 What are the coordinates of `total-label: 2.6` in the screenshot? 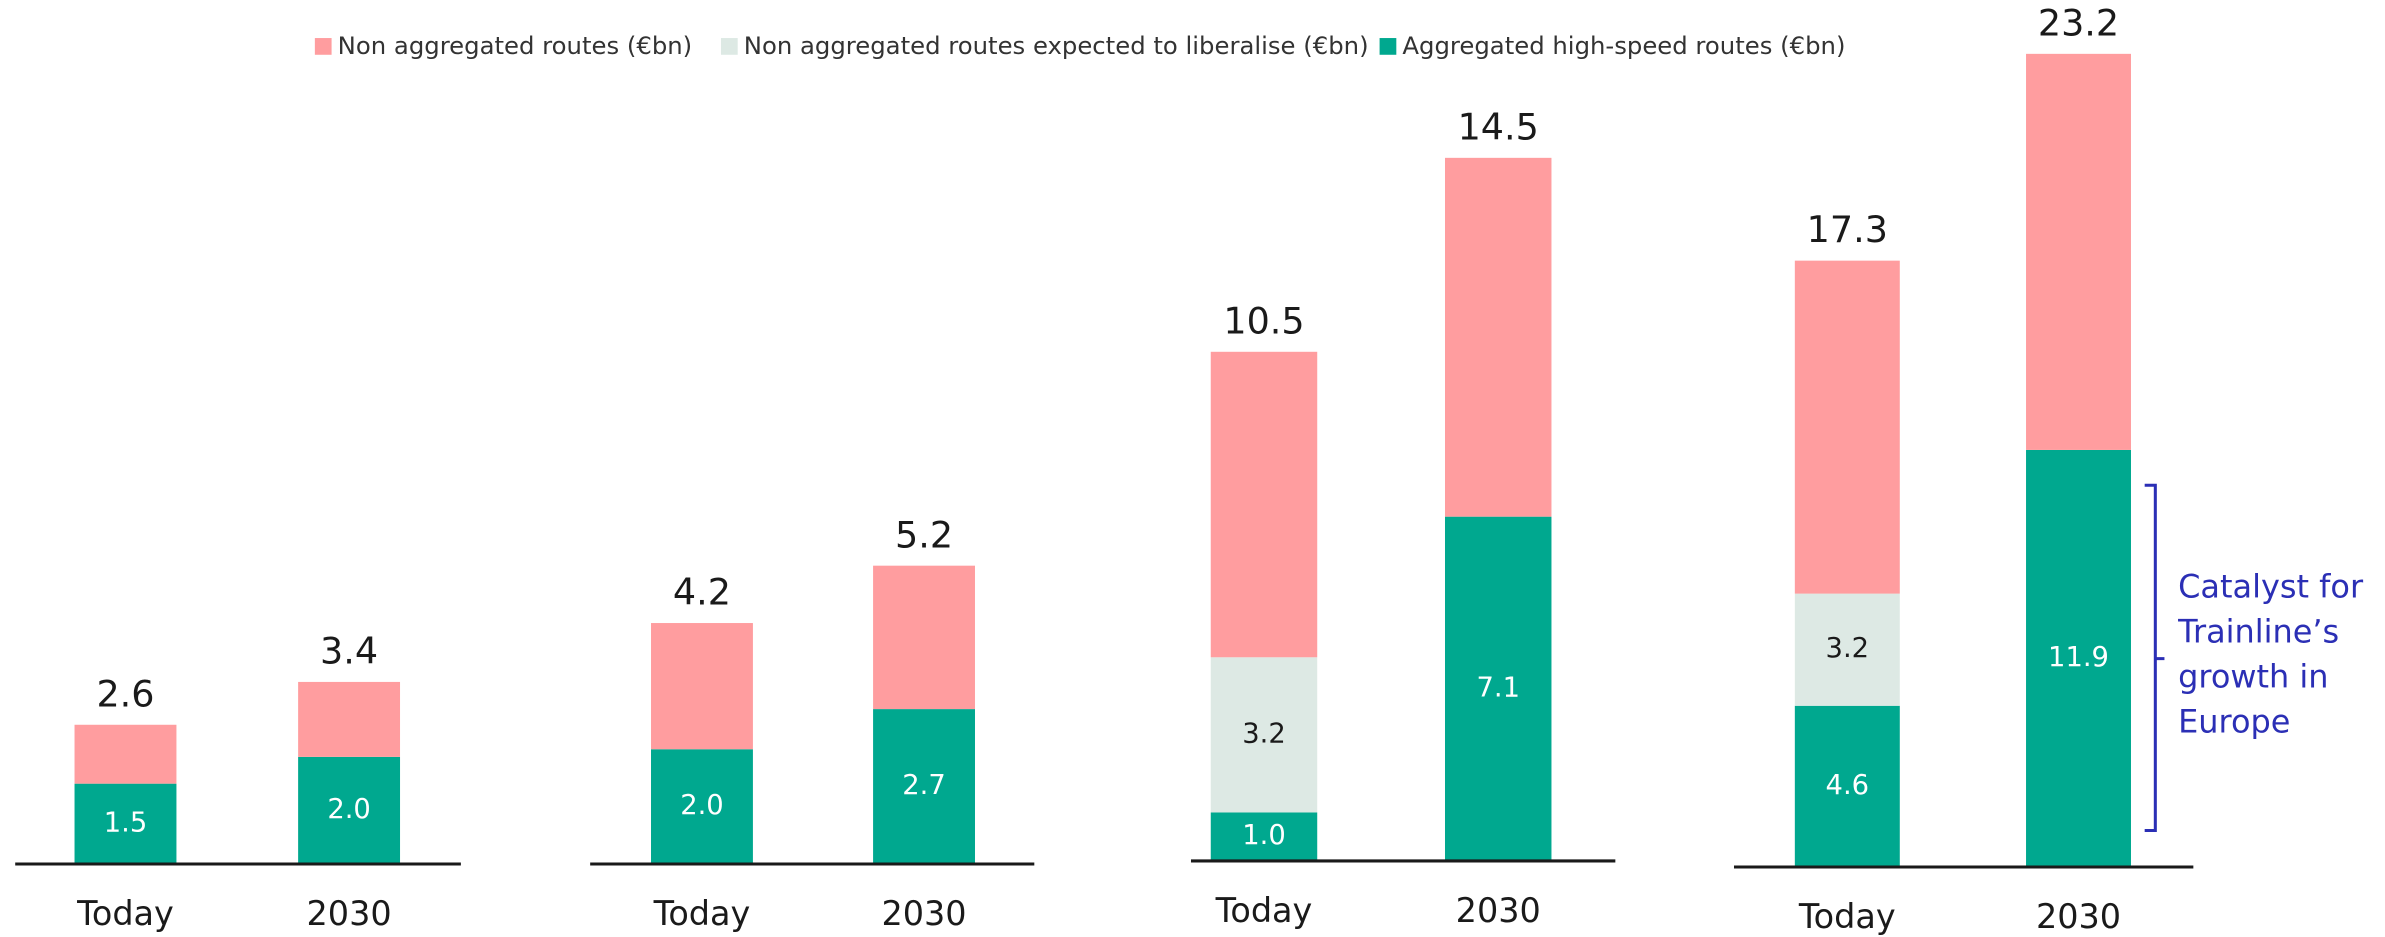 It's located at (125, 693).